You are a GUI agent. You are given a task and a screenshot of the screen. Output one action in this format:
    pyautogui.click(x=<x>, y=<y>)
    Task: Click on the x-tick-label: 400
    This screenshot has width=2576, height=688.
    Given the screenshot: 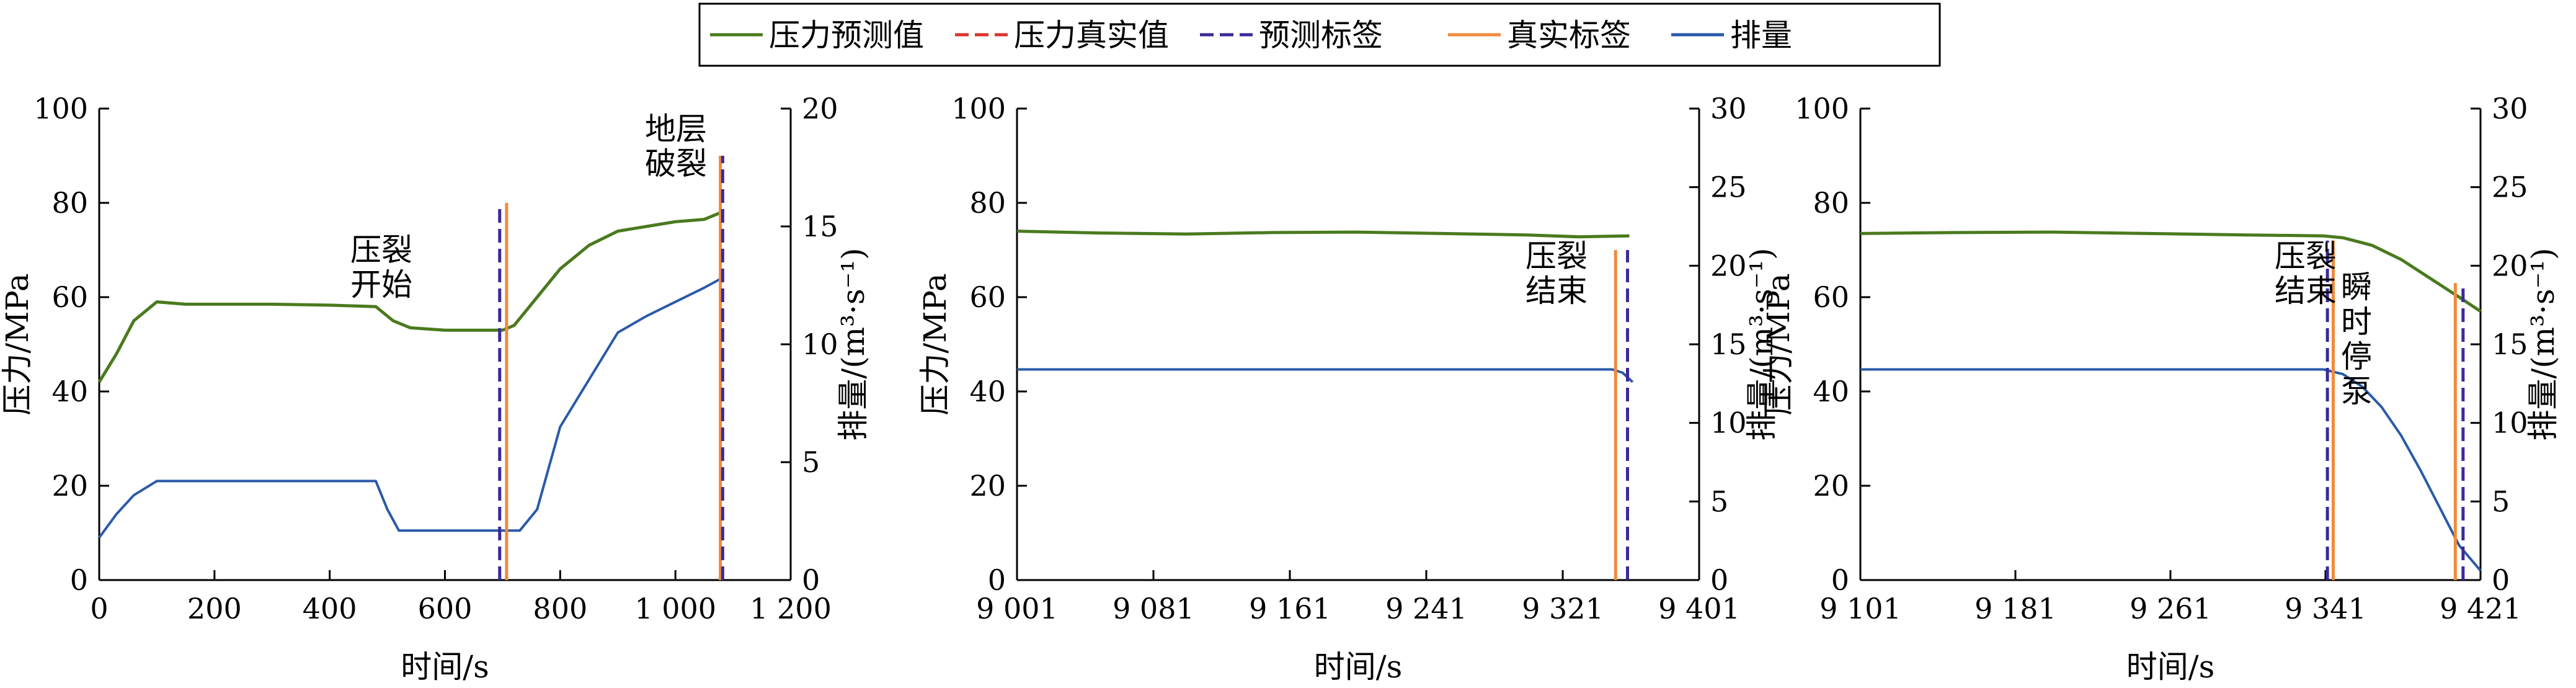 What is the action you would take?
    pyautogui.click(x=330, y=608)
    